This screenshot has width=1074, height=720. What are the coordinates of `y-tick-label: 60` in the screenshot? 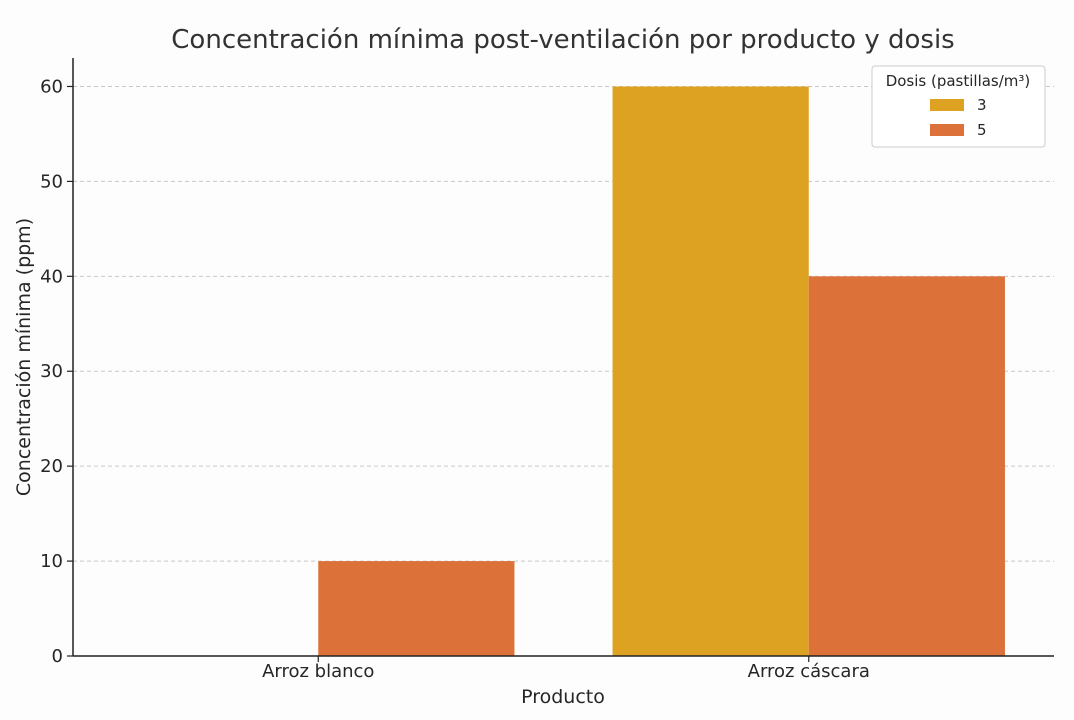 It's located at (51, 86).